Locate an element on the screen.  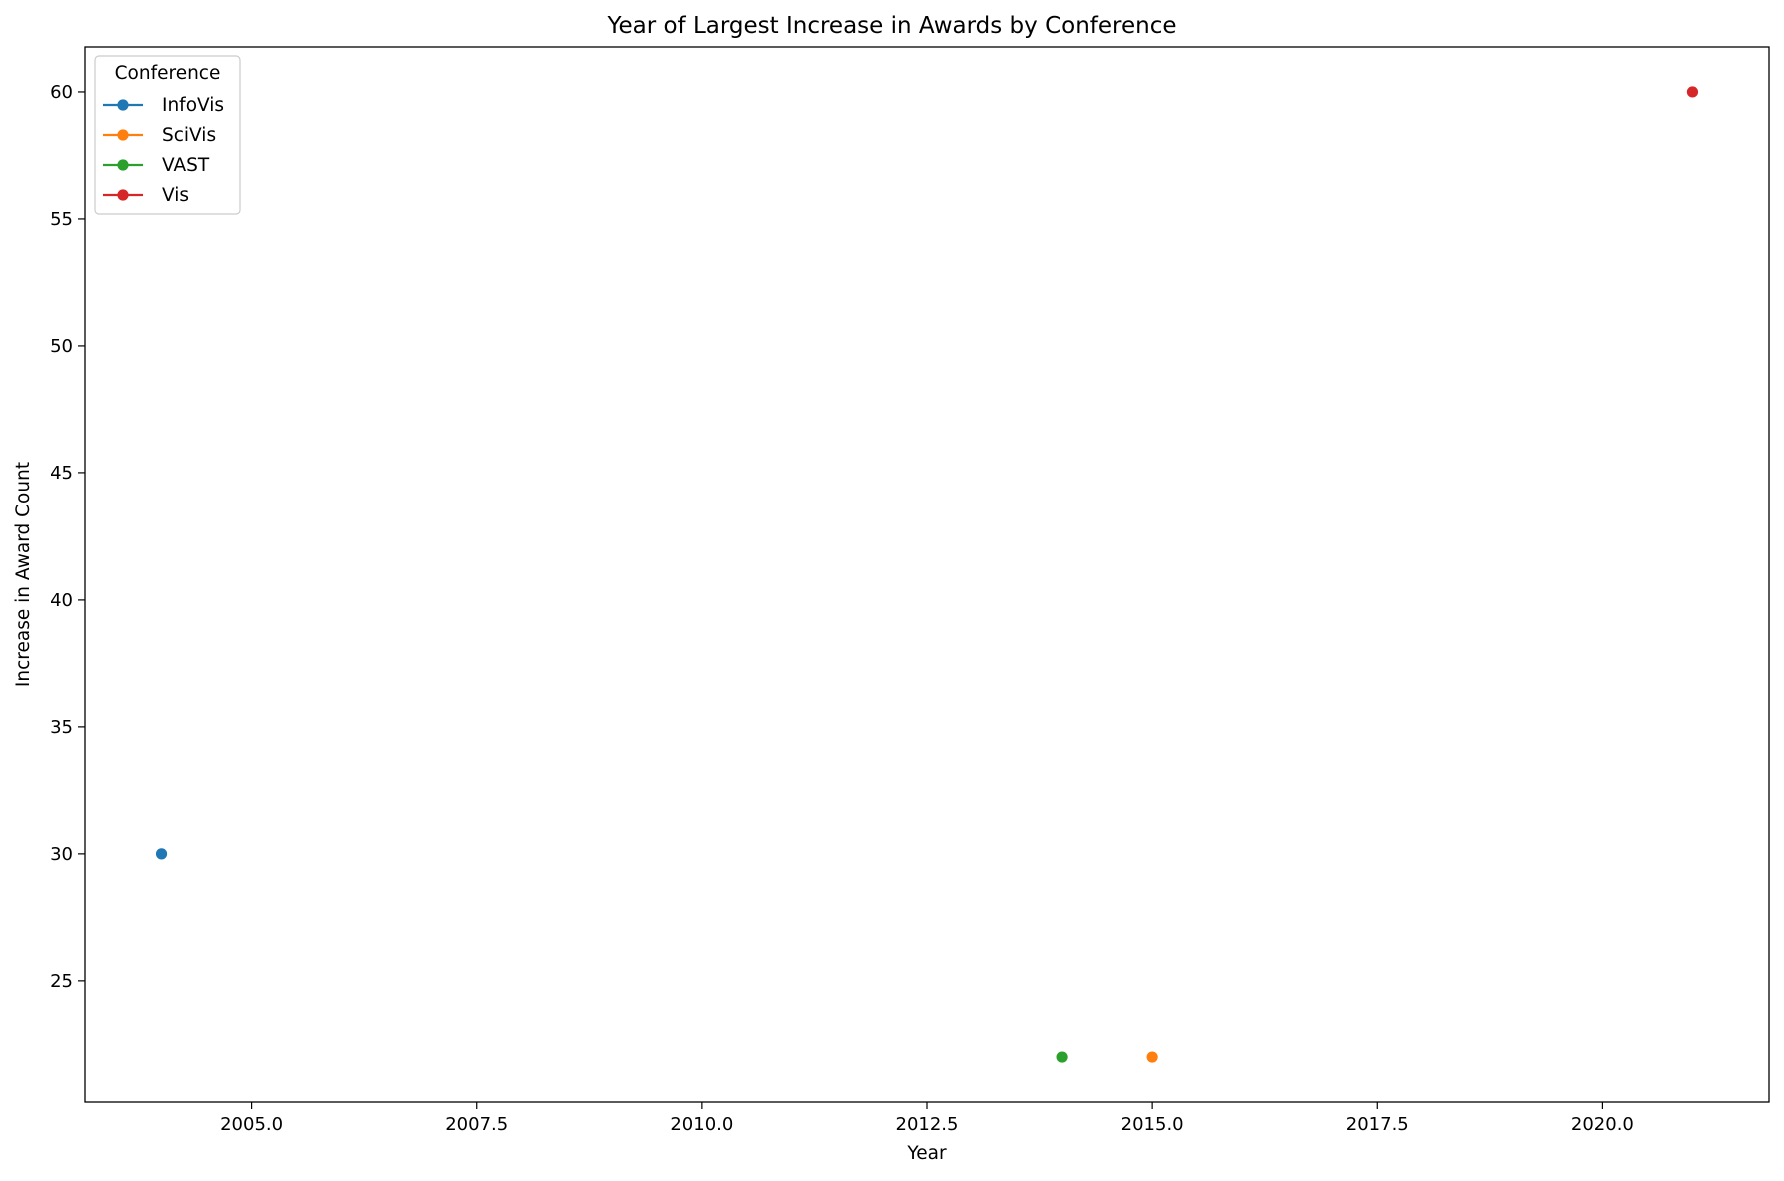
legend-item-vis: Vis is located at coordinates (146, 195).